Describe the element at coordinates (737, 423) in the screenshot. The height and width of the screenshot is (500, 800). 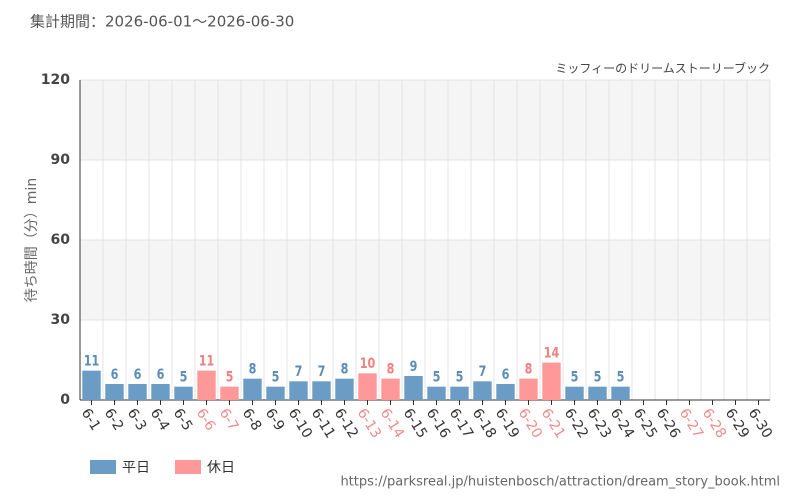
I see `x-tick-label: 6-29` at that location.